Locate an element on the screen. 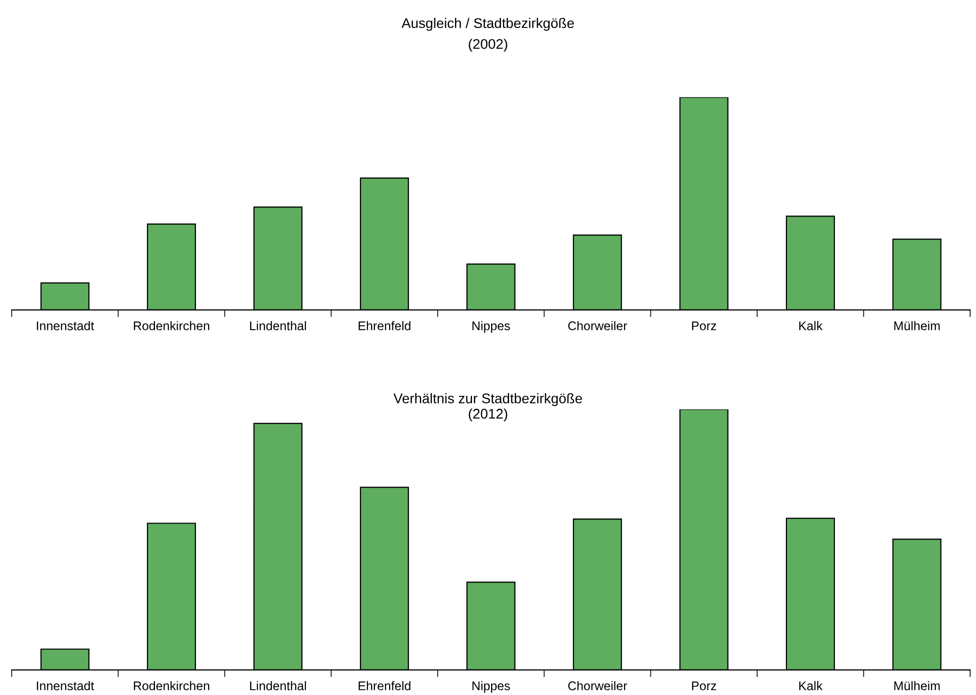 This screenshot has width=976, height=695. chart-title: Verhältnis zur Stadtbezirkgöße is located at coordinates (487, 399).